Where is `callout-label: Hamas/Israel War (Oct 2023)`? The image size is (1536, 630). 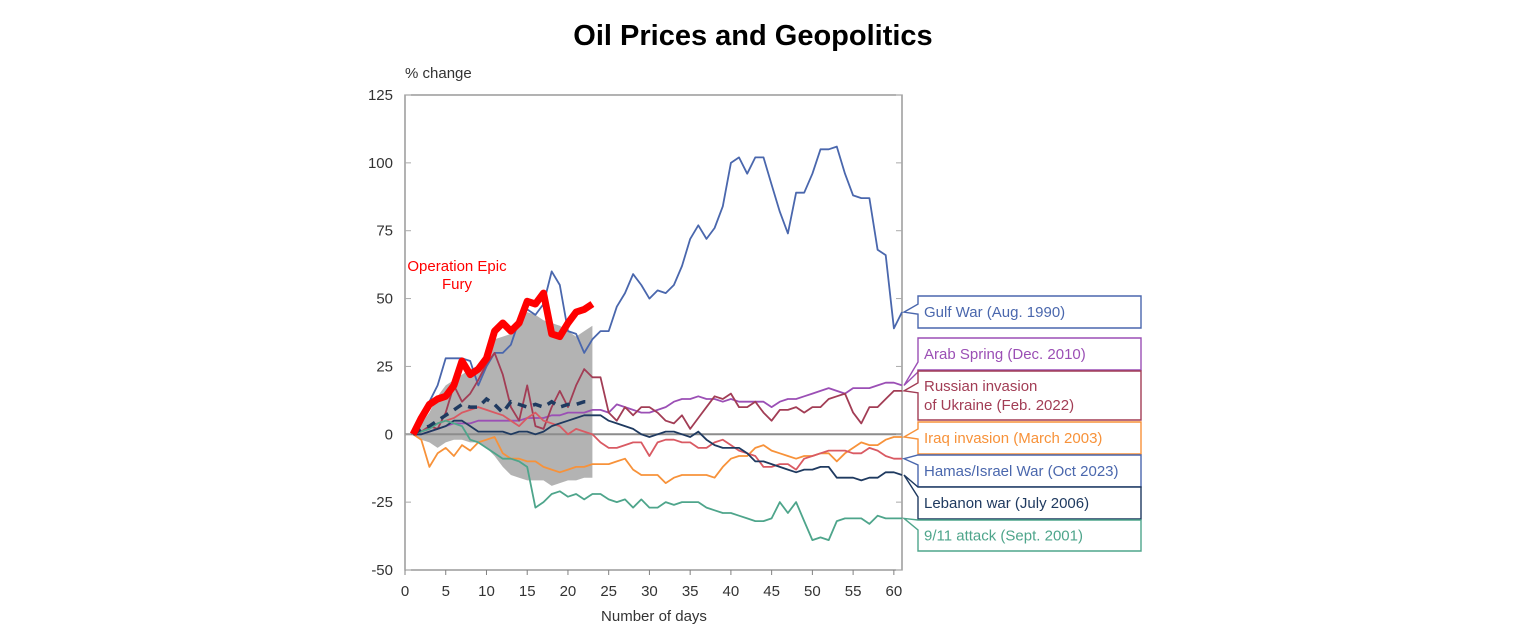
callout-label: Hamas/Israel War (Oct 2023) is located at coordinates (1021, 471).